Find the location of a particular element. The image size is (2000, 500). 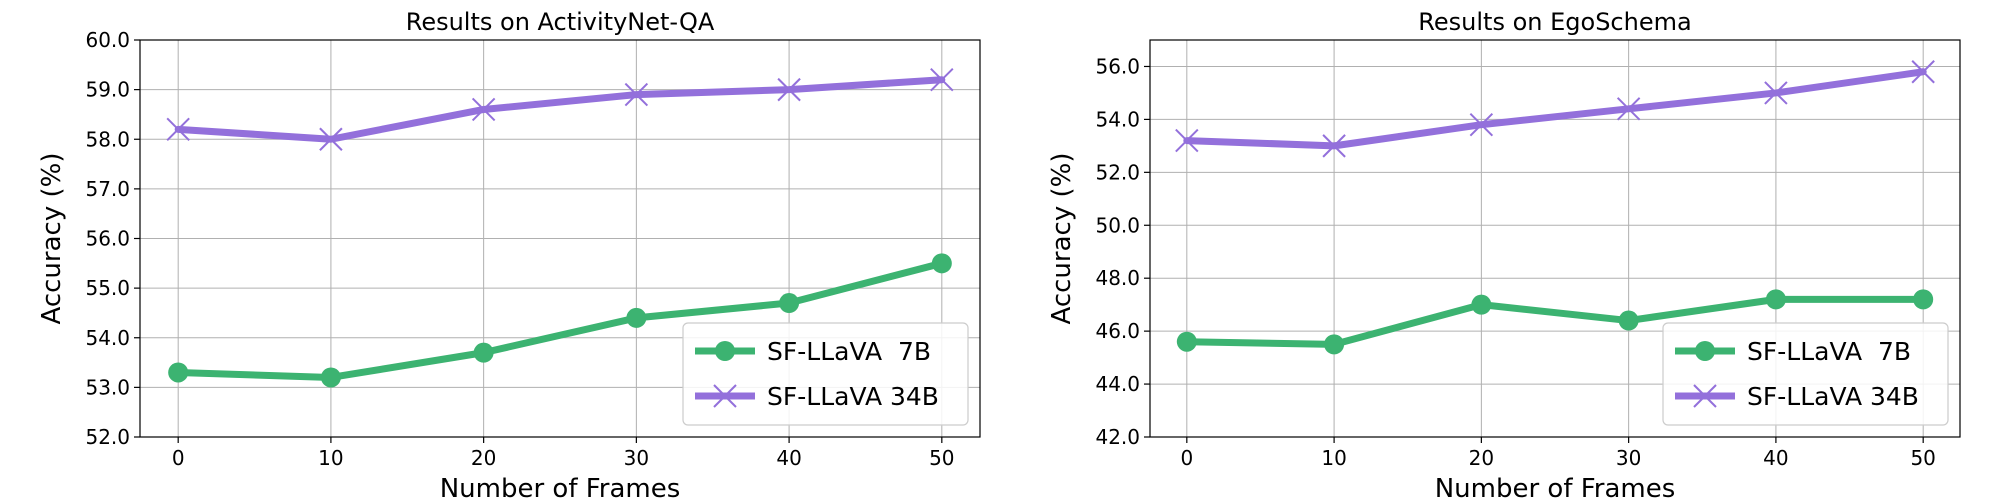

y-tick-label: 44.0 is located at coordinates (1117, 384).